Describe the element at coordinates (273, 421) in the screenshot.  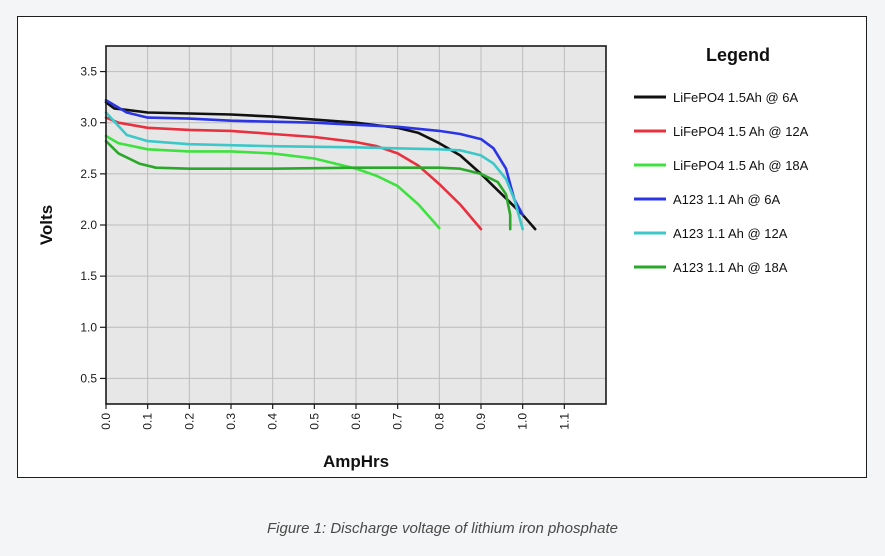
I see `x-tick-label: 0.4` at that location.